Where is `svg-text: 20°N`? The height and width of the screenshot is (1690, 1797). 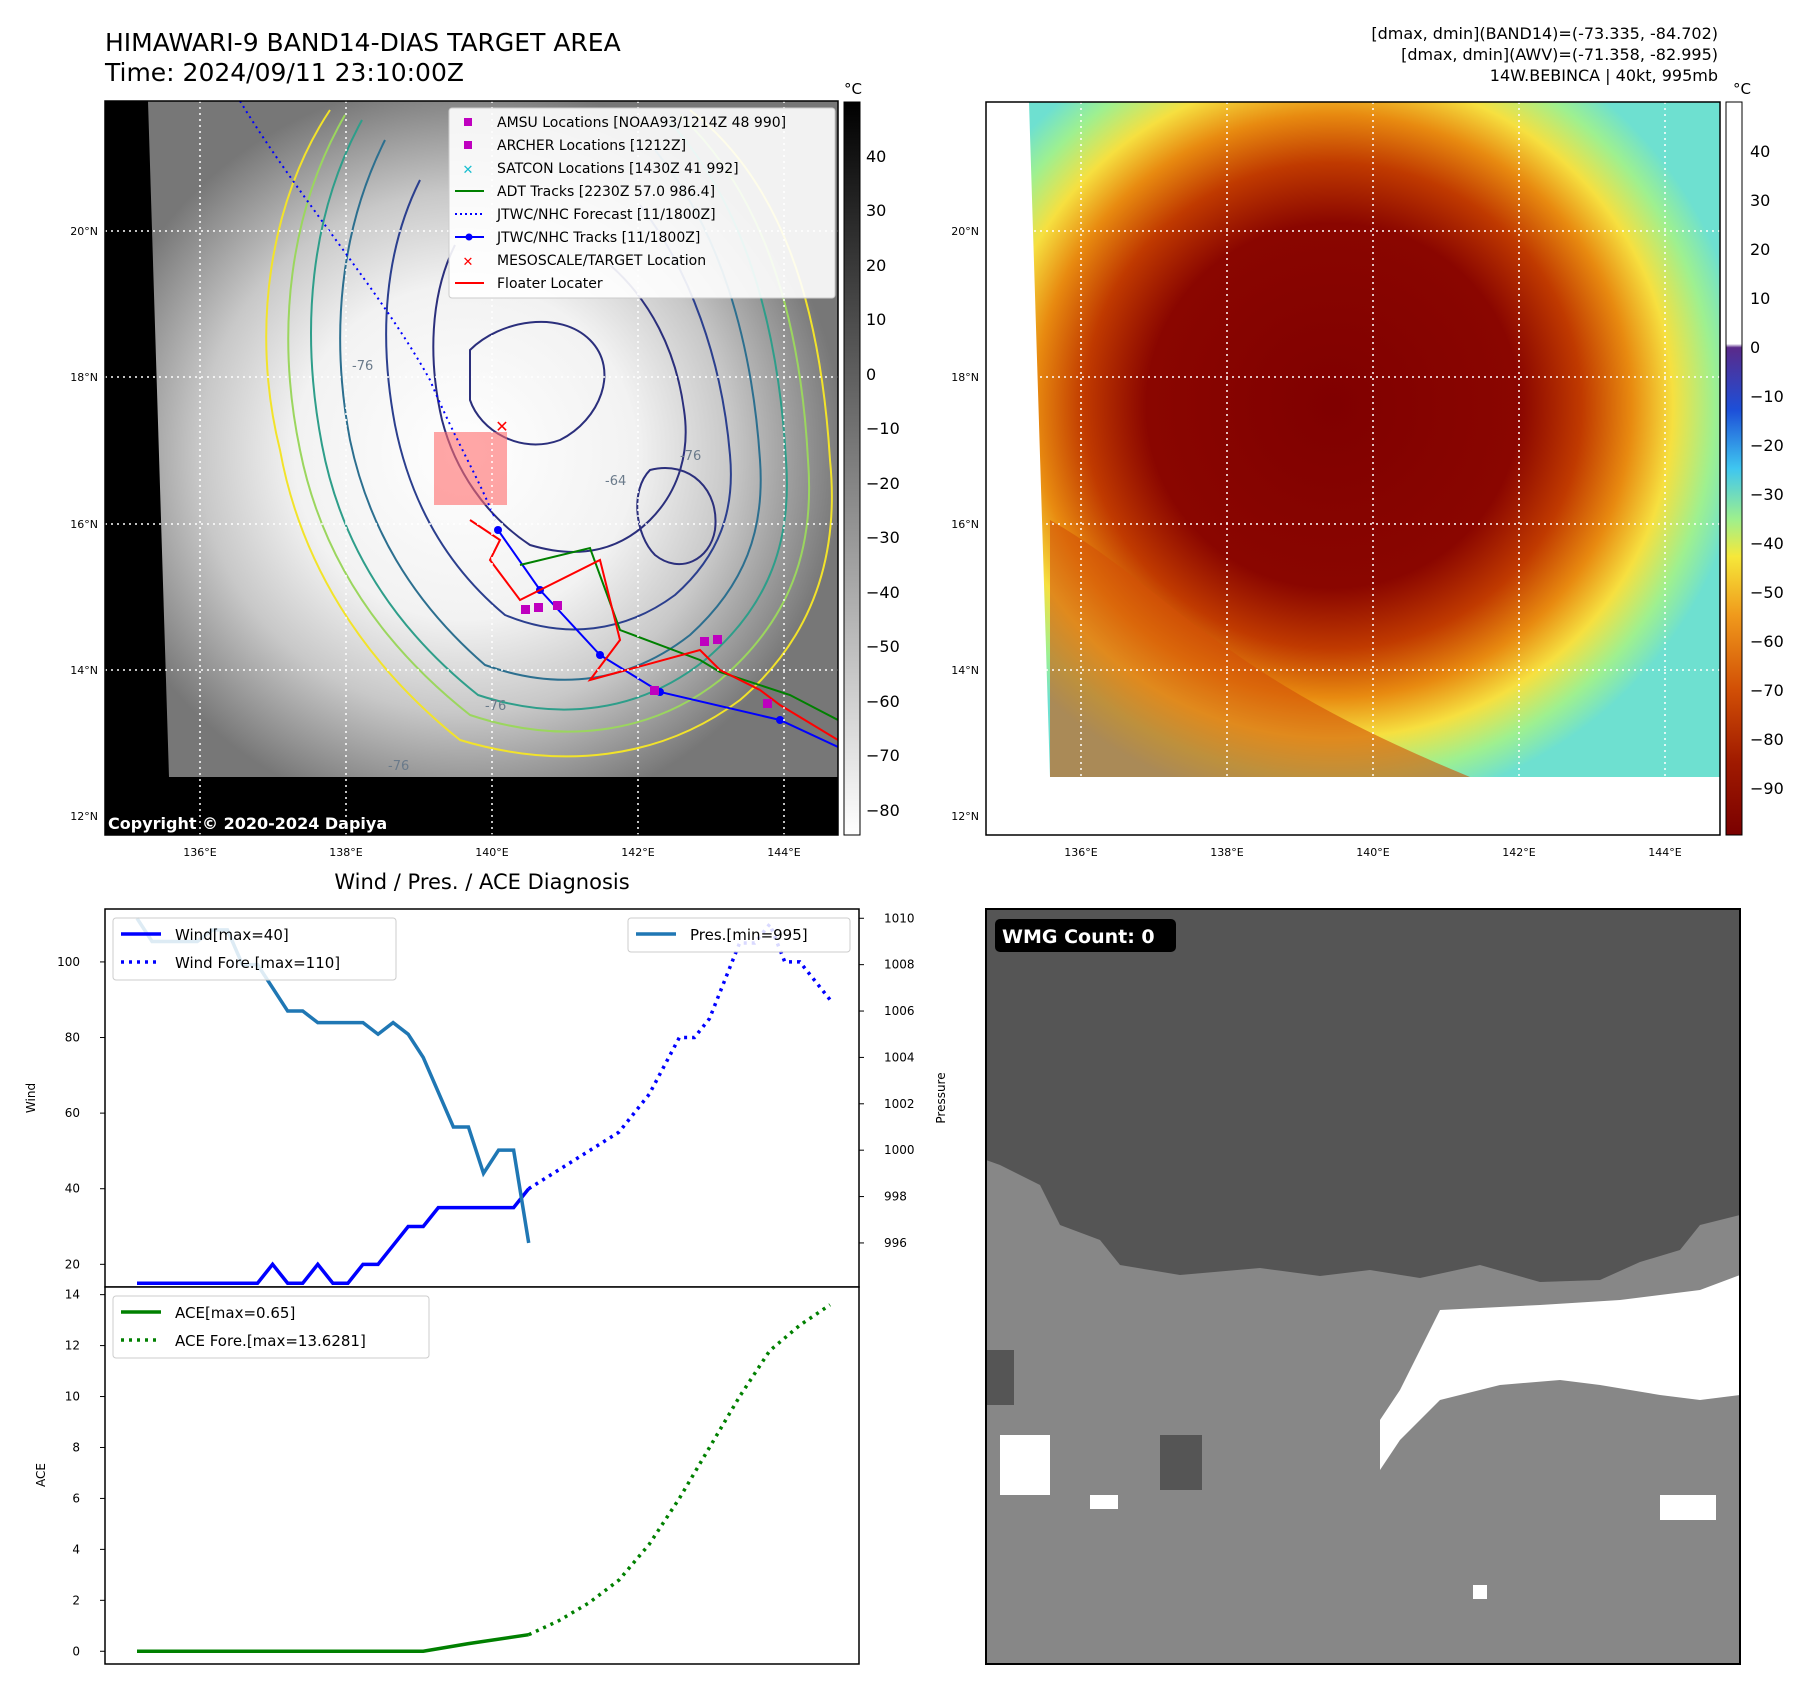 svg-text: 20°N is located at coordinates (965, 231).